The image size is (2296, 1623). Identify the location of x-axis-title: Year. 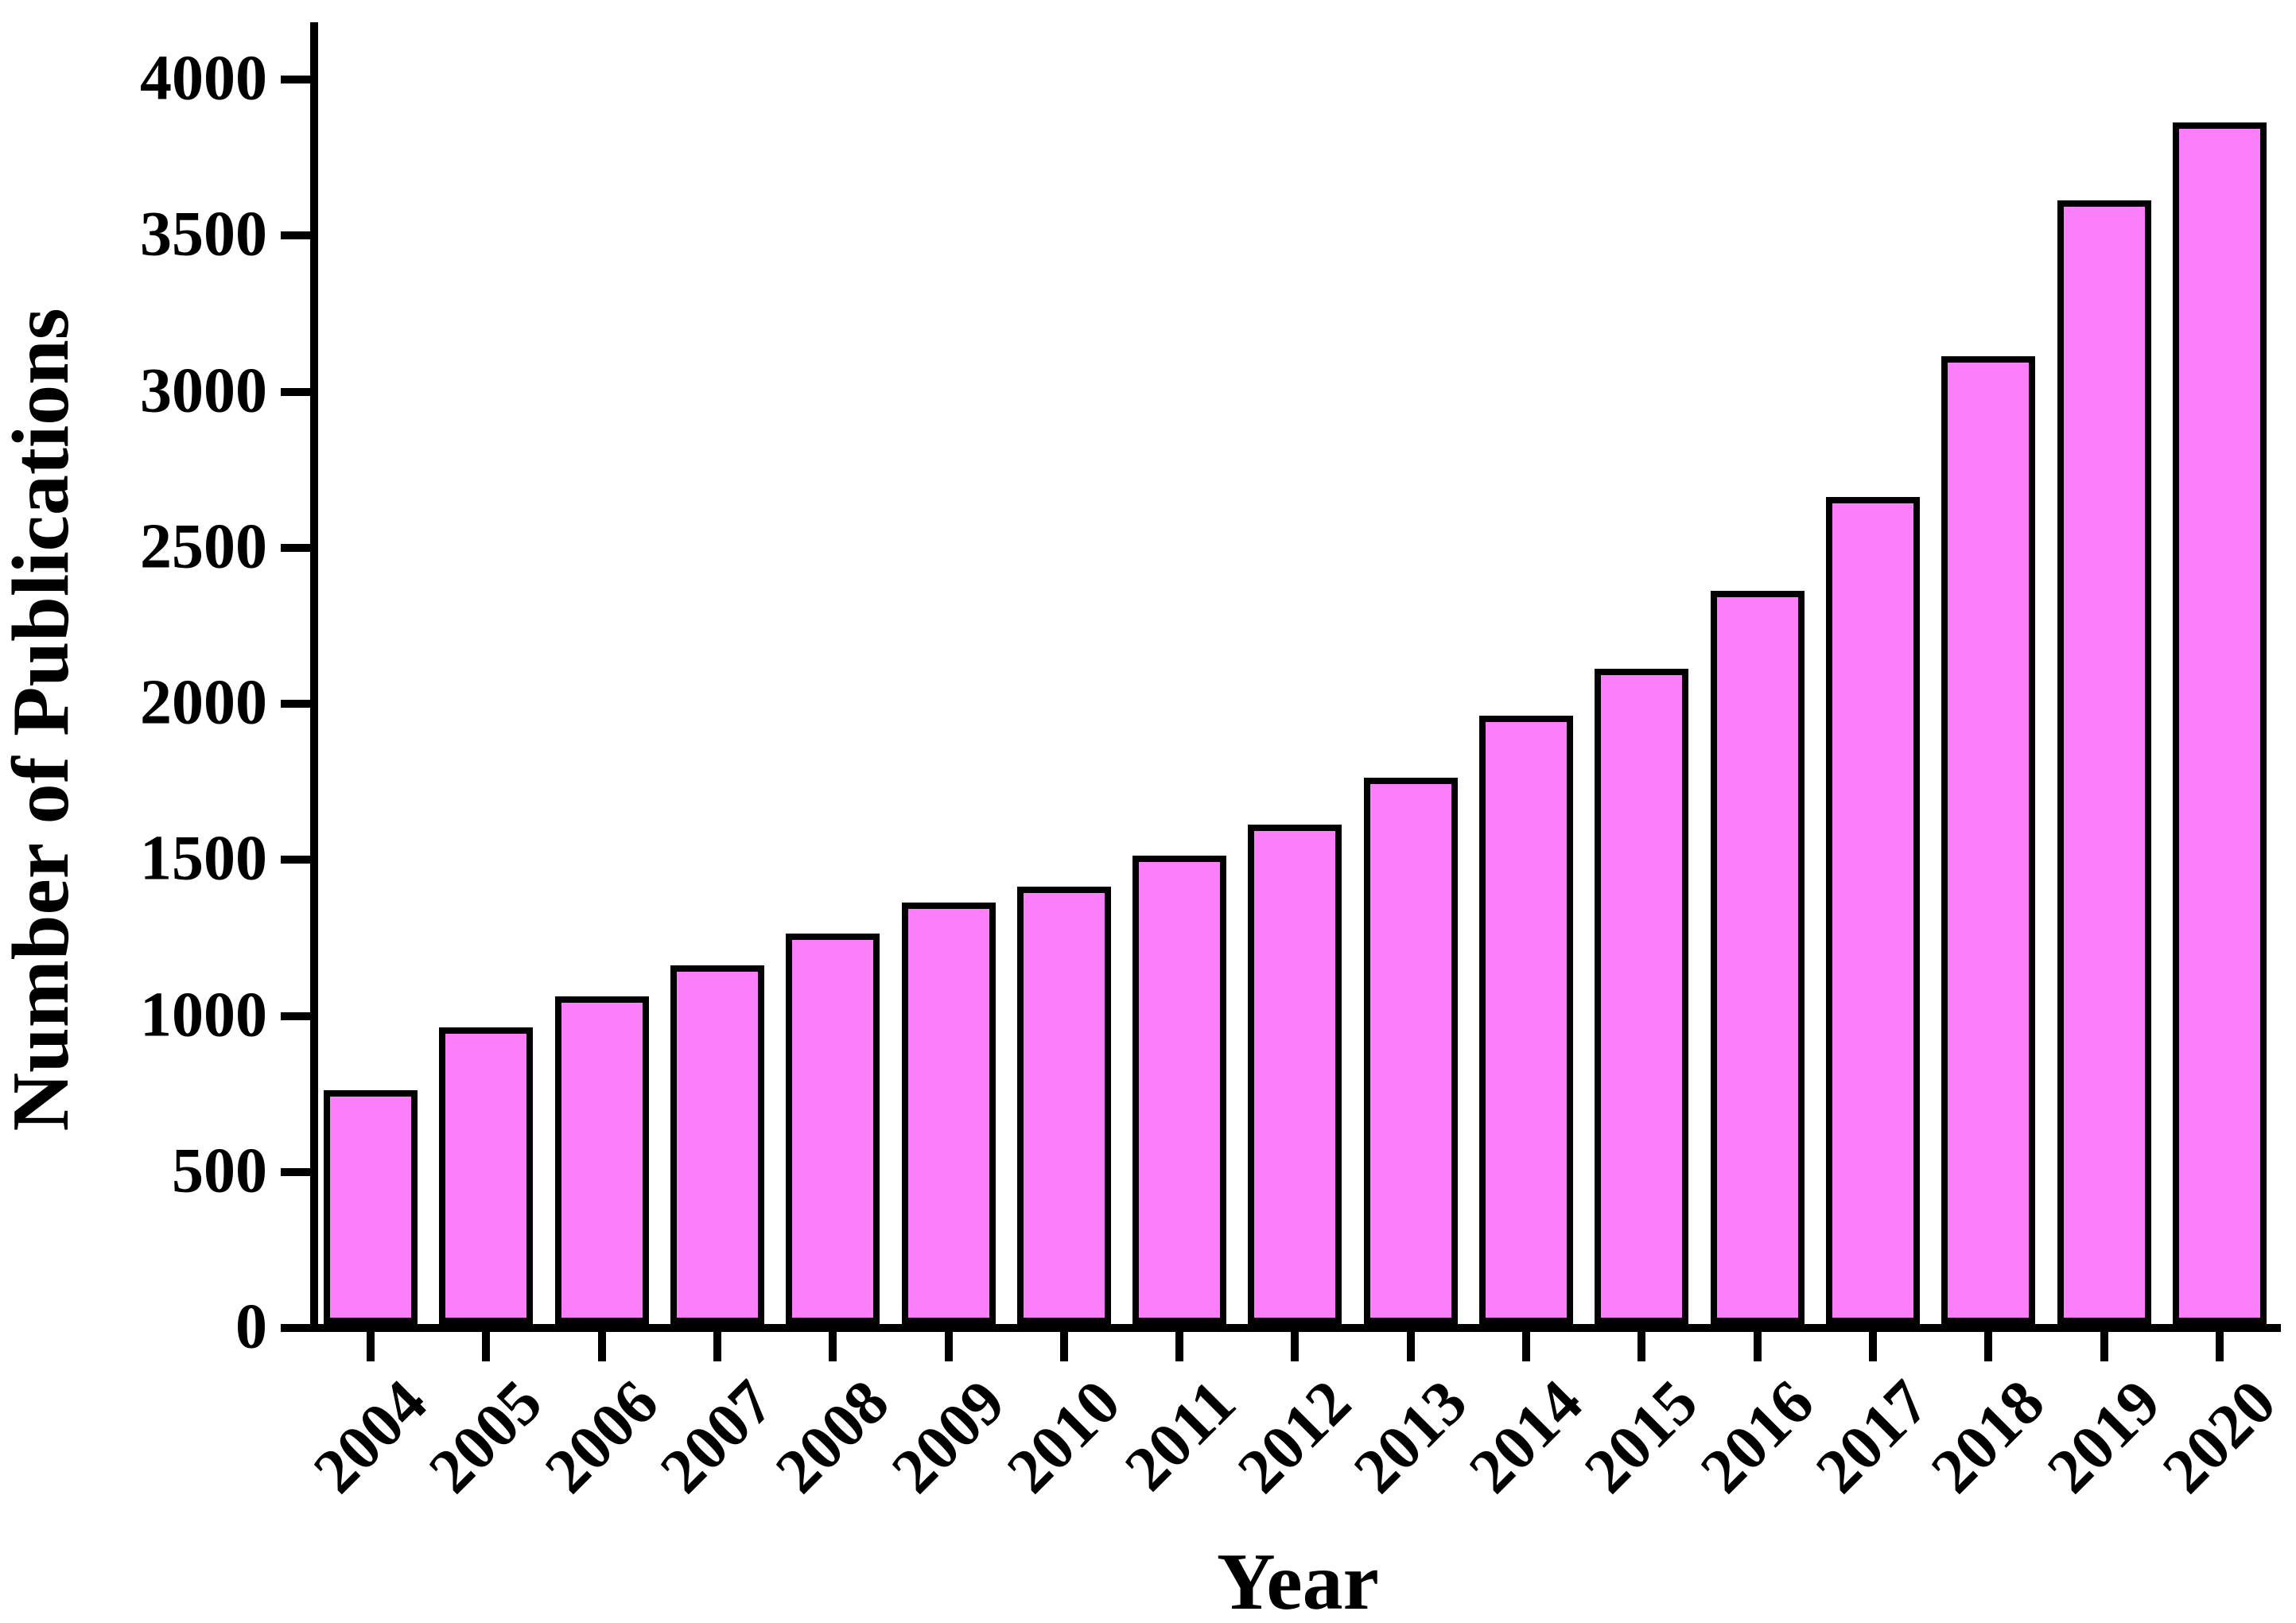
(1298, 1580).